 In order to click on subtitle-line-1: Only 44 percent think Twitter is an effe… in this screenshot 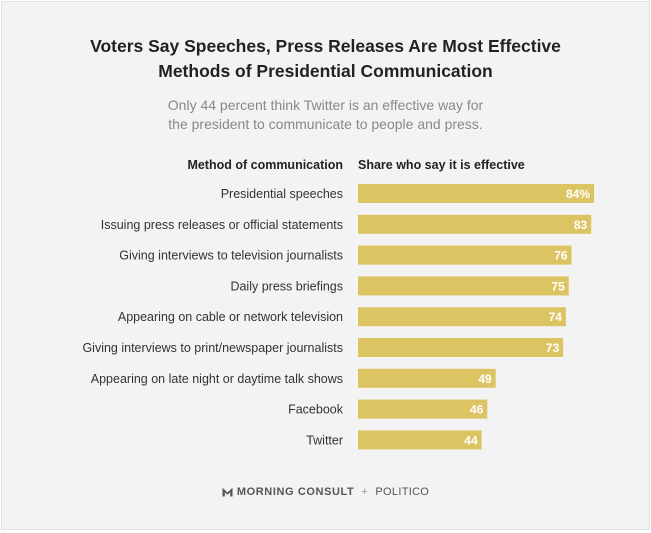, I will do `click(325, 105)`.